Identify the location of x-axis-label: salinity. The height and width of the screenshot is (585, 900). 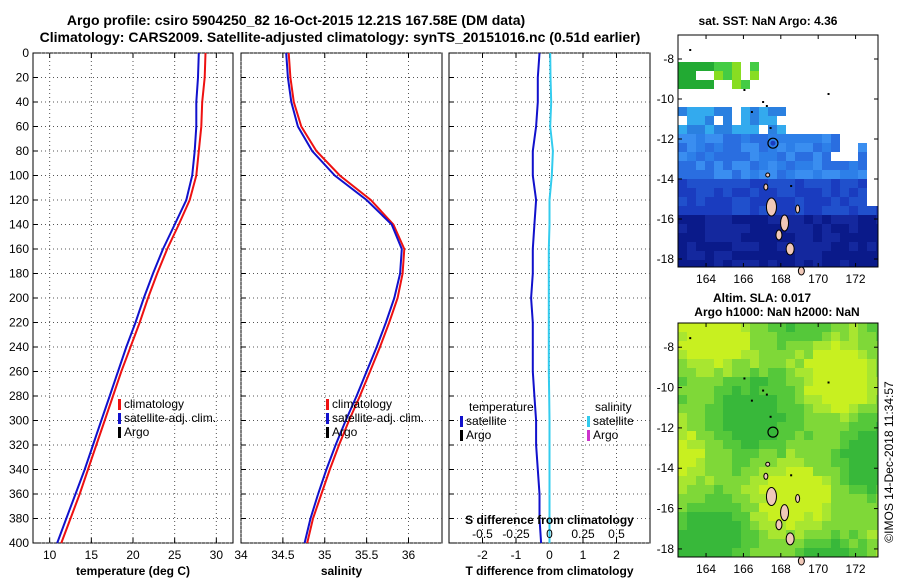
(342, 571).